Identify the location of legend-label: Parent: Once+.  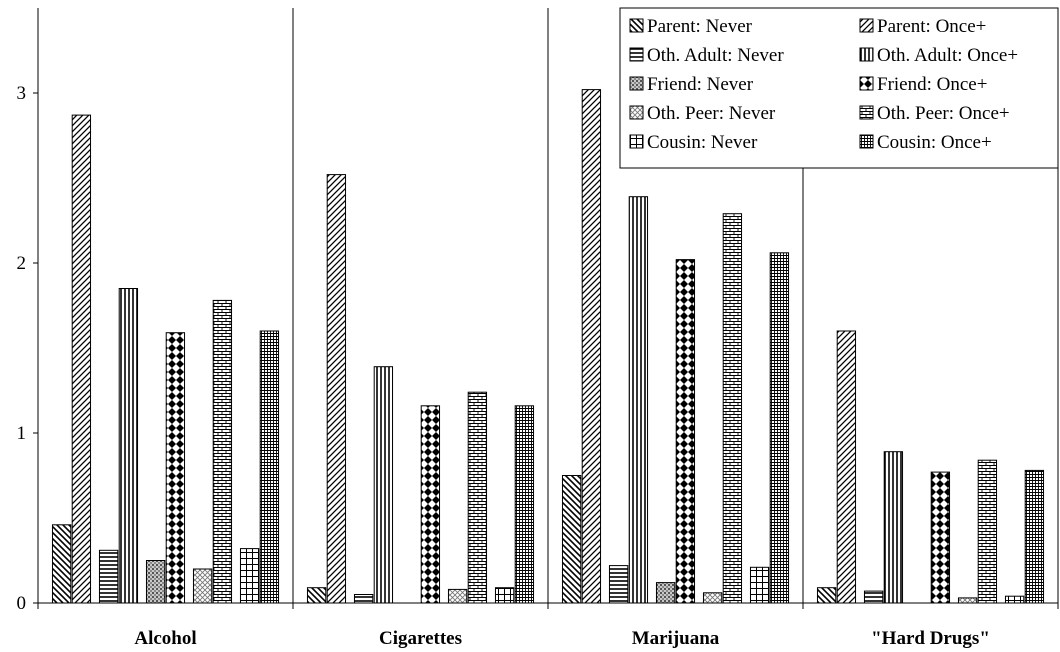
(931, 26).